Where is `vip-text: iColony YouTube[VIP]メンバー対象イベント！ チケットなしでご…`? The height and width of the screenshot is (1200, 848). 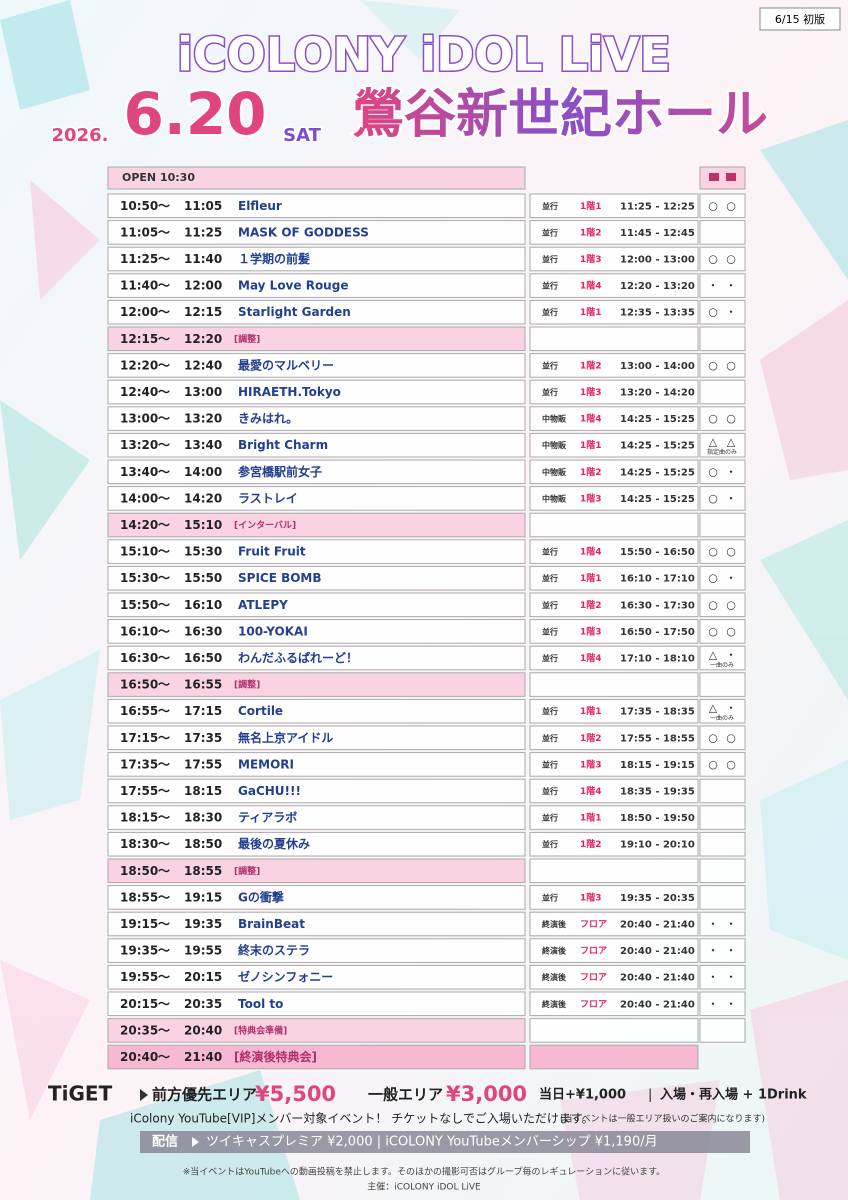
vip-text: iColony YouTube[VIP]メンバー対象イベント！ チケットなしでご… is located at coordinates (362, 1118).